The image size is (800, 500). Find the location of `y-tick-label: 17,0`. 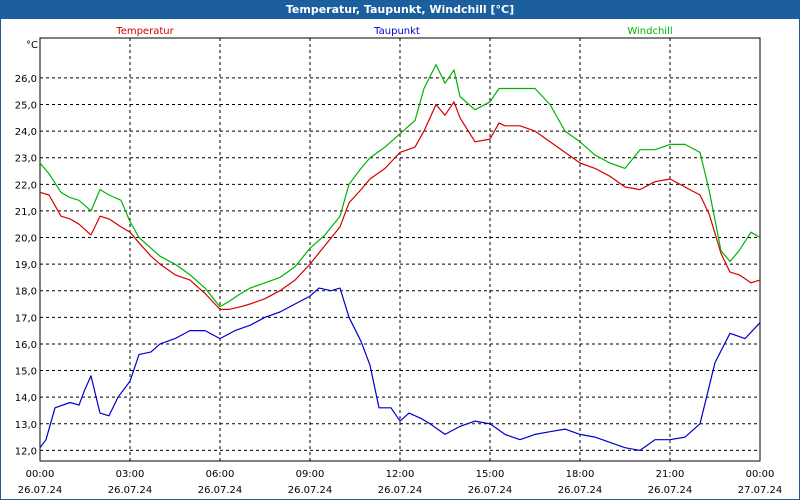

y-tick-label: 17,0 is located at coordinates (26, 318).